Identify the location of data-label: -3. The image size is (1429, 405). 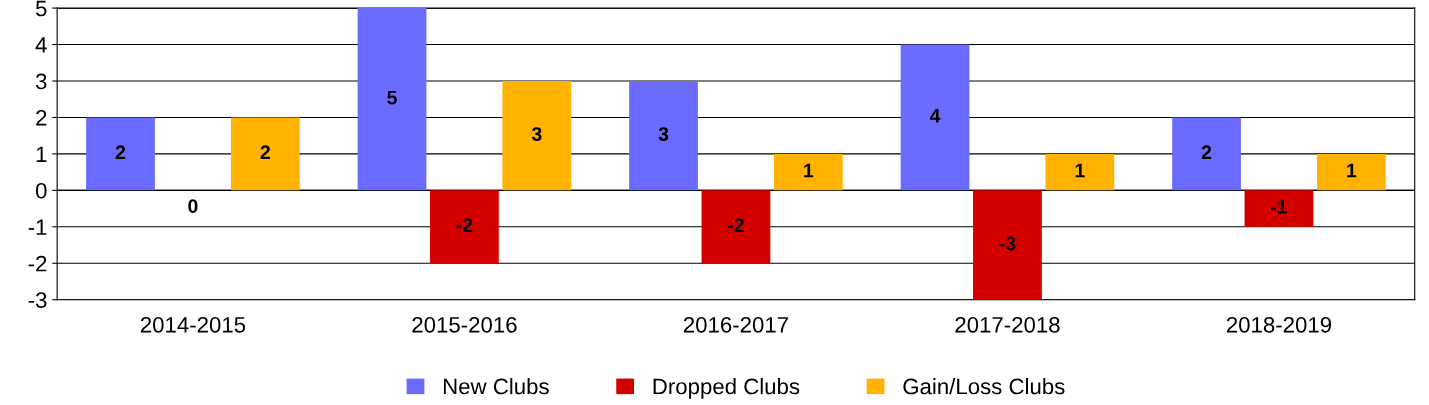
(1007, 243).